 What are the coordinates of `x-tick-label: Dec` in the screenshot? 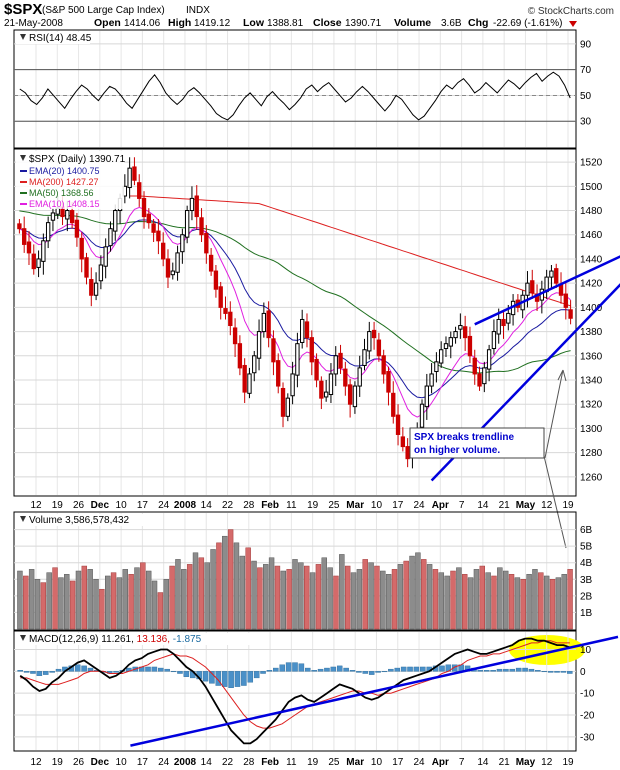 It's located at (100, 505).